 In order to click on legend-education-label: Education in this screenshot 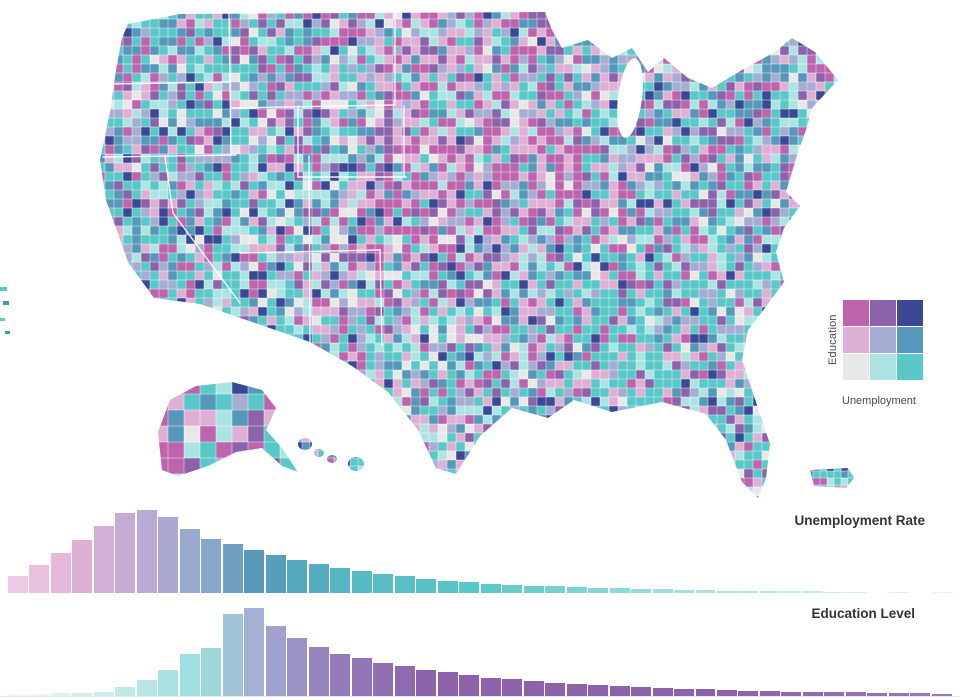, I will do `click(833, 340)`.